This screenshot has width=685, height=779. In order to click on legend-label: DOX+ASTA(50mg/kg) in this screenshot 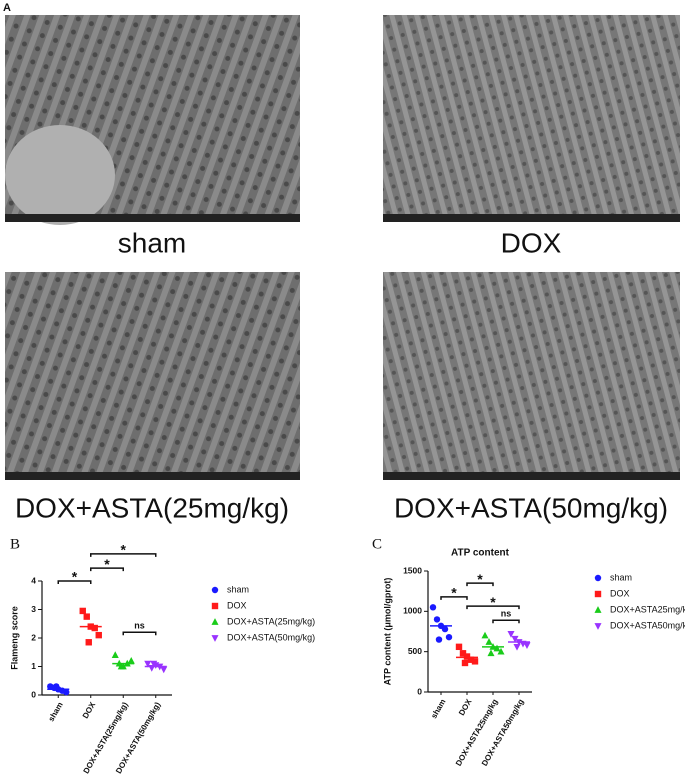, I will do `click(271, 637)`.